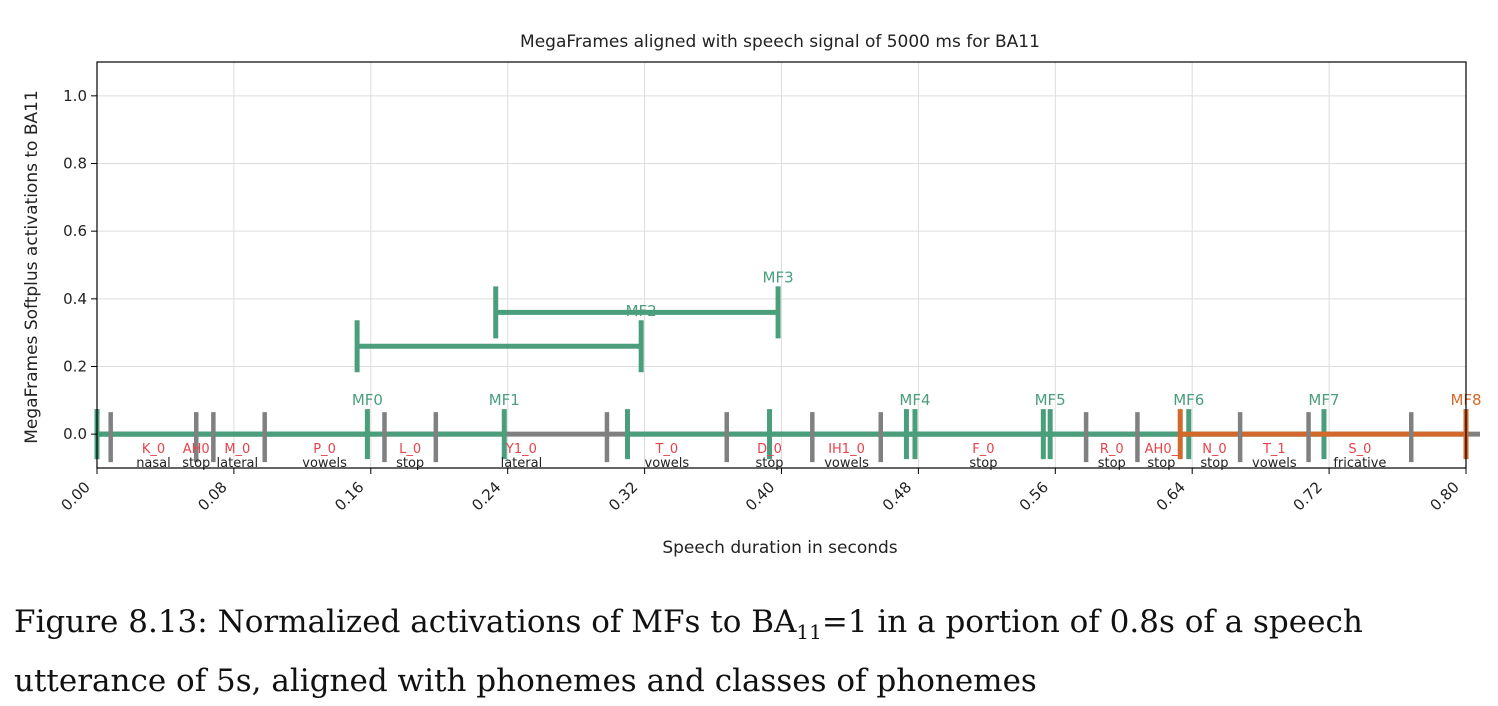 The width and height of the screenshot is (1498, 706). Describe the element at coordinates (760, 496) in the screenshot. I see `x-tick-label: 0.40` at that location.